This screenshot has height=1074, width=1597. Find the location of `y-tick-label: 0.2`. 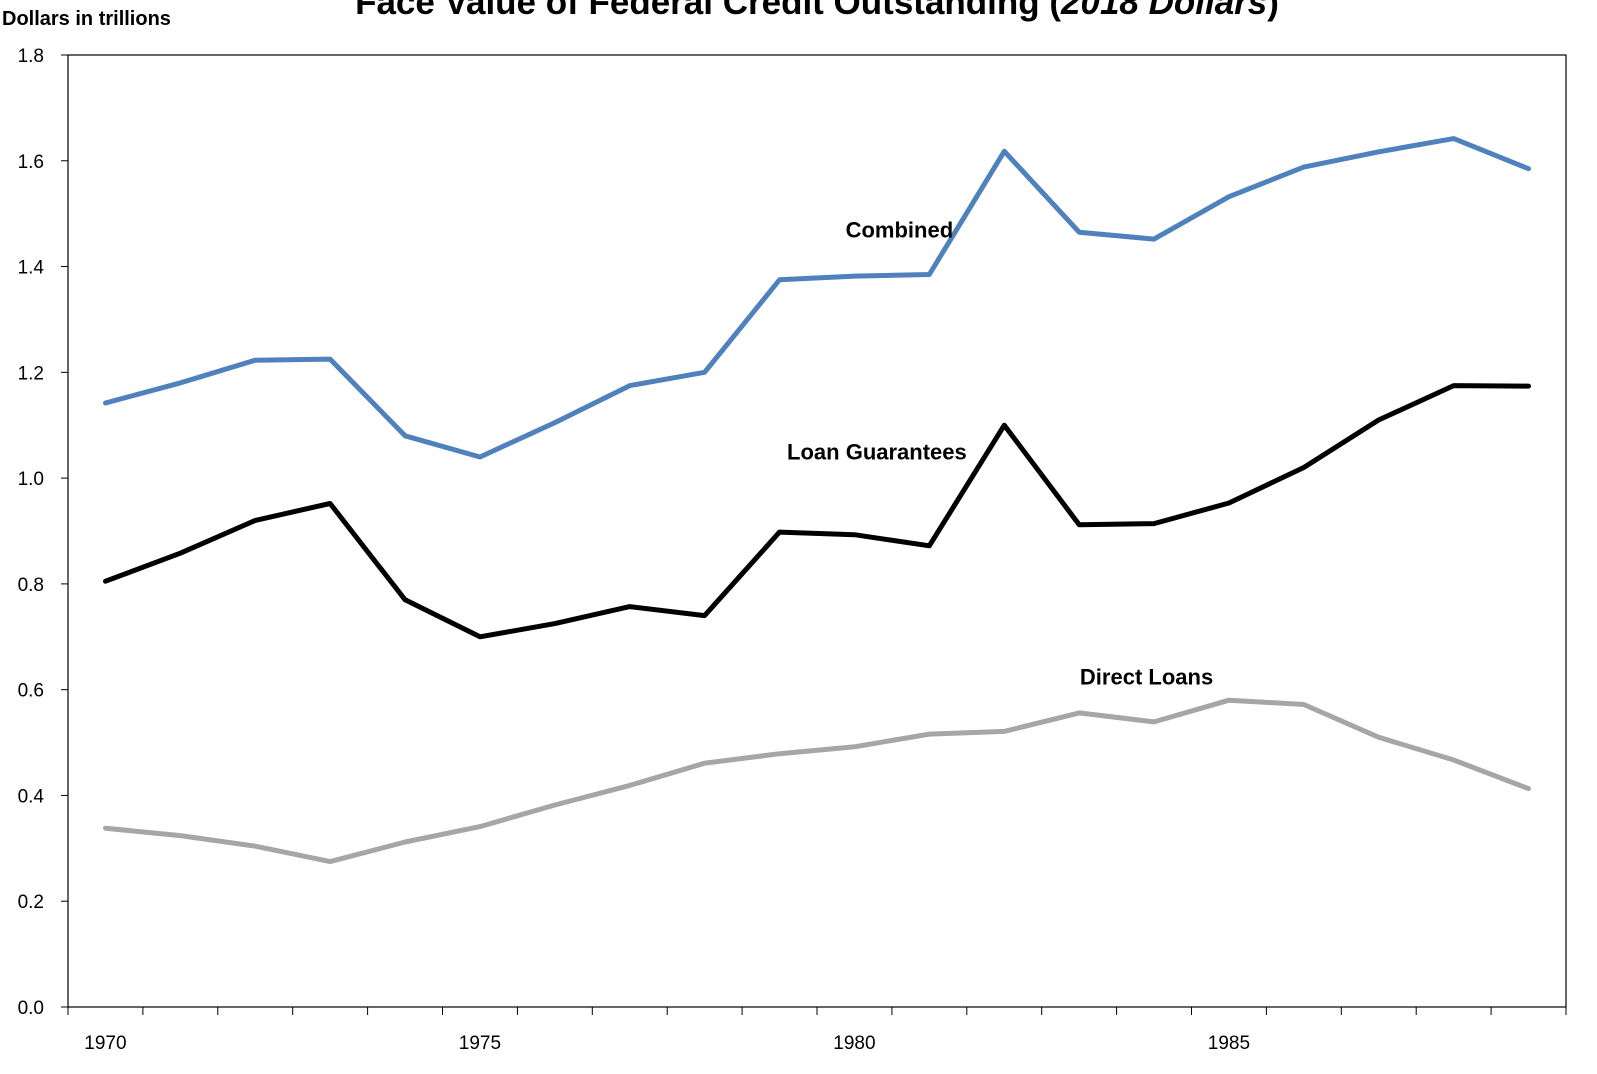

y-tick-label: 0.2 is located at coordinates (31, 902).